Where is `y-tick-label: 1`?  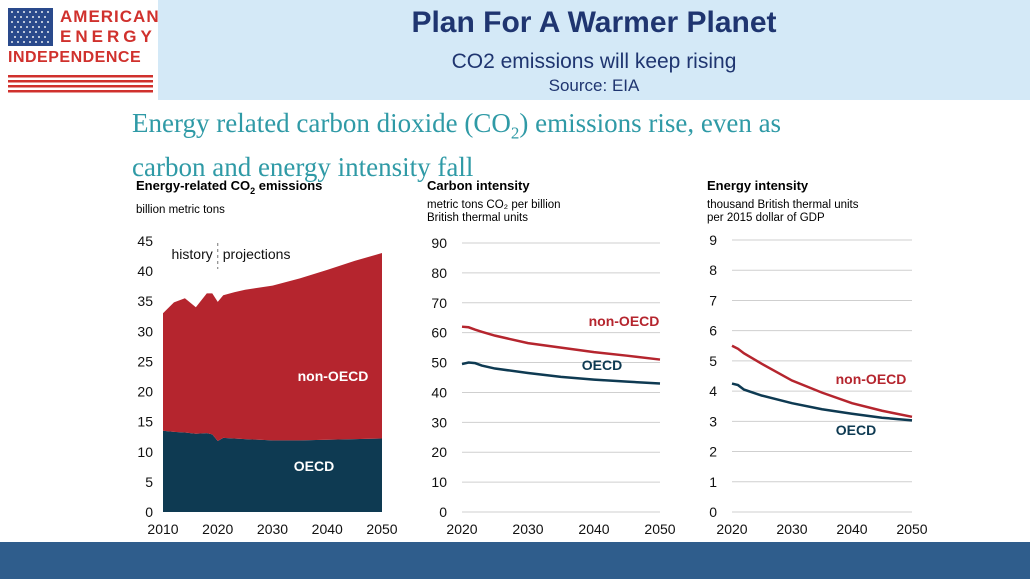
y-tick-label: 1 is located at coordinates (713, 482).